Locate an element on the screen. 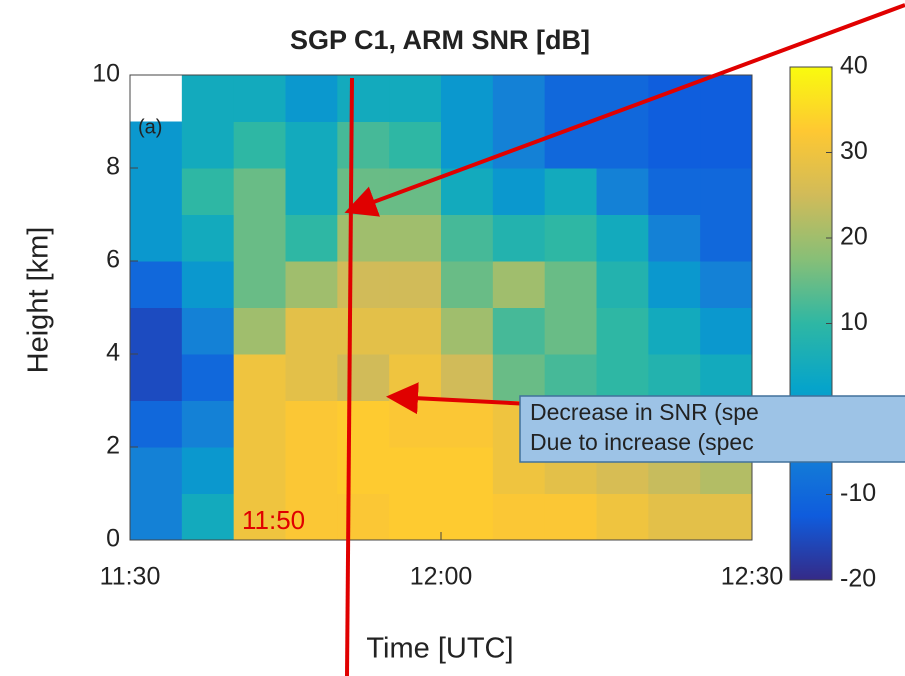 The width and height of the screenshot is (905, 676). y-axis-label: Height [km] is located at coordinates (39, 300).